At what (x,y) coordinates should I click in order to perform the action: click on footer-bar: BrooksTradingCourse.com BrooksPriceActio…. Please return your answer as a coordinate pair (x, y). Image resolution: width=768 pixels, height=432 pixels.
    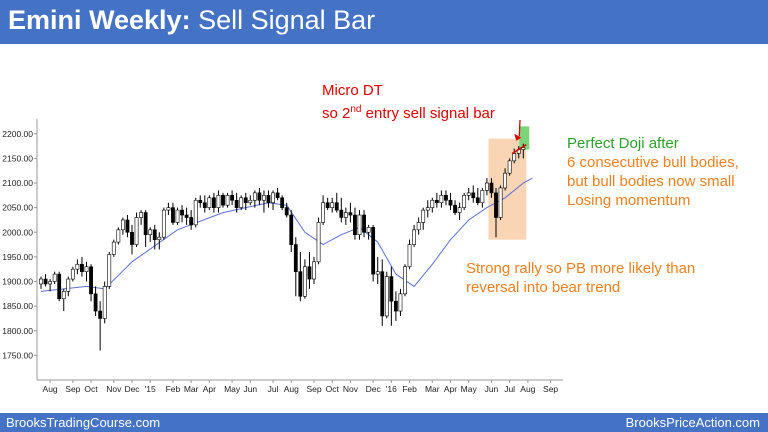
    Looking at the image, I should click on (384, 422).